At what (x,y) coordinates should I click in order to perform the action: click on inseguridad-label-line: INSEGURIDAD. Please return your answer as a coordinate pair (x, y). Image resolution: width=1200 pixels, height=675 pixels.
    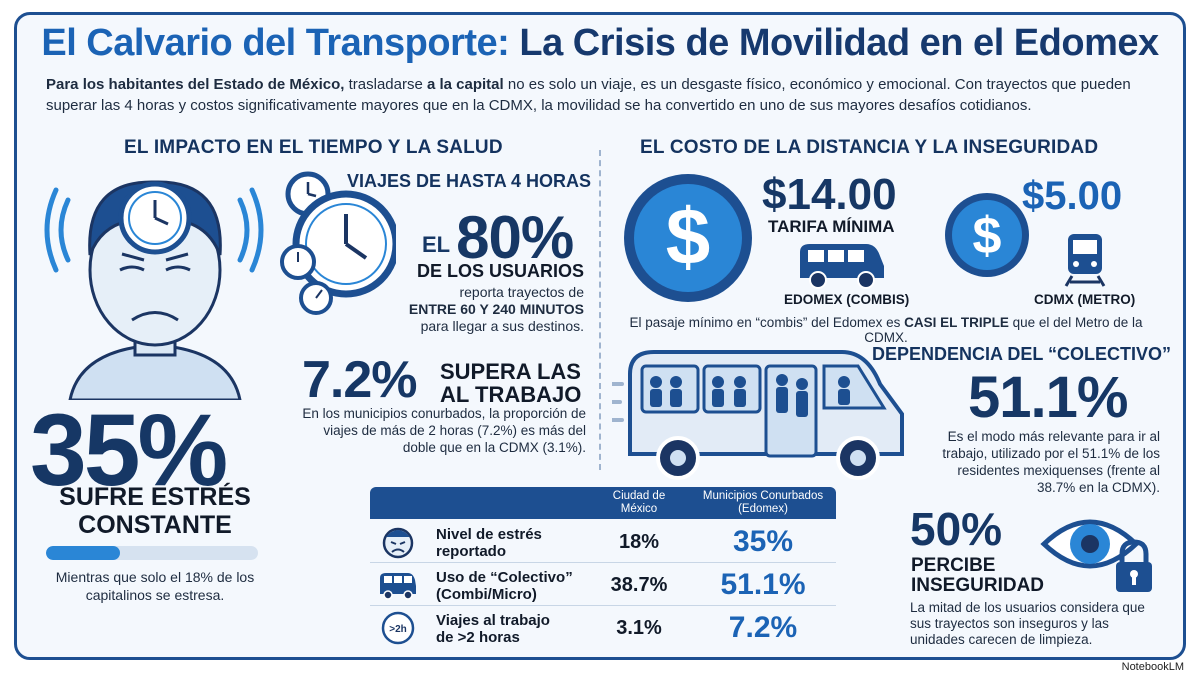
    Looking at the image, I should click on (978, 585).